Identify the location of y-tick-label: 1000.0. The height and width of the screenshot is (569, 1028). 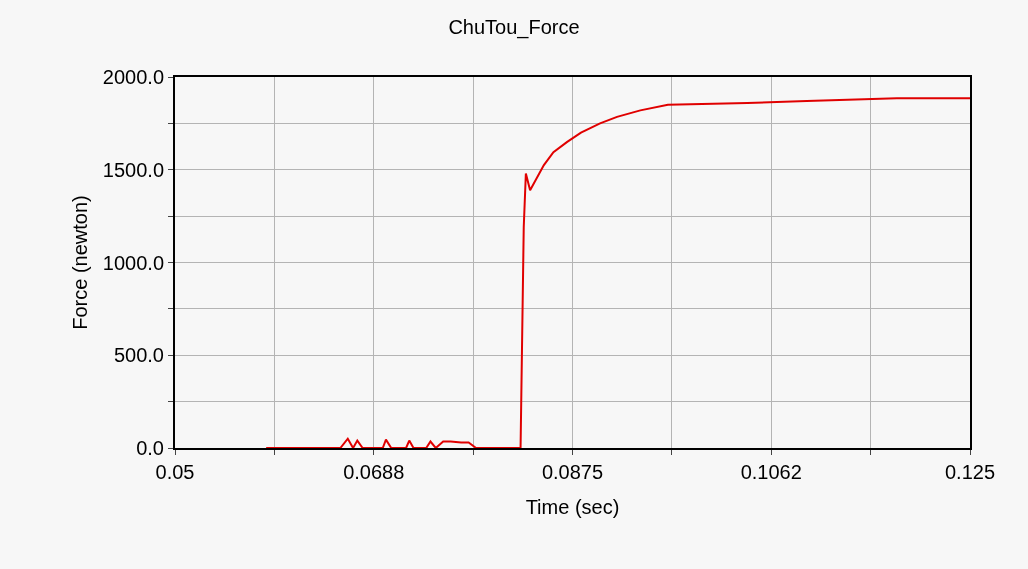
(133, 262).